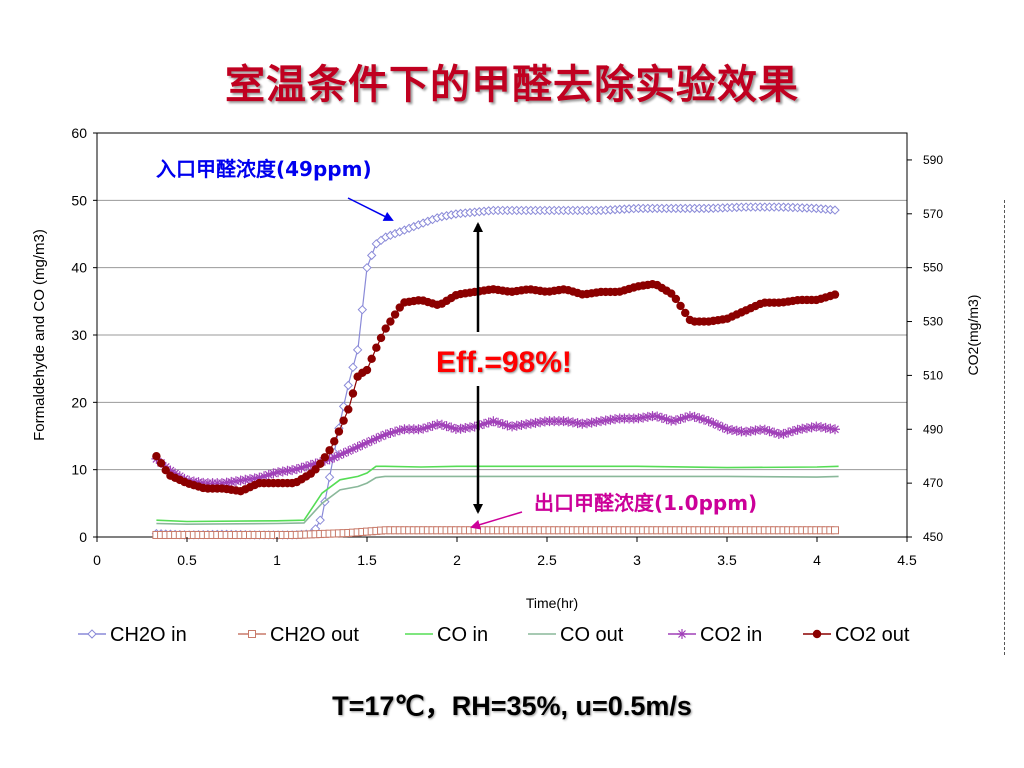 This screenshot has height=768, width=1024. What do you see at coordinates (933, 268) in the screenshot?
I see `y2-tick-label: 550` at bounding box center [933, 268].